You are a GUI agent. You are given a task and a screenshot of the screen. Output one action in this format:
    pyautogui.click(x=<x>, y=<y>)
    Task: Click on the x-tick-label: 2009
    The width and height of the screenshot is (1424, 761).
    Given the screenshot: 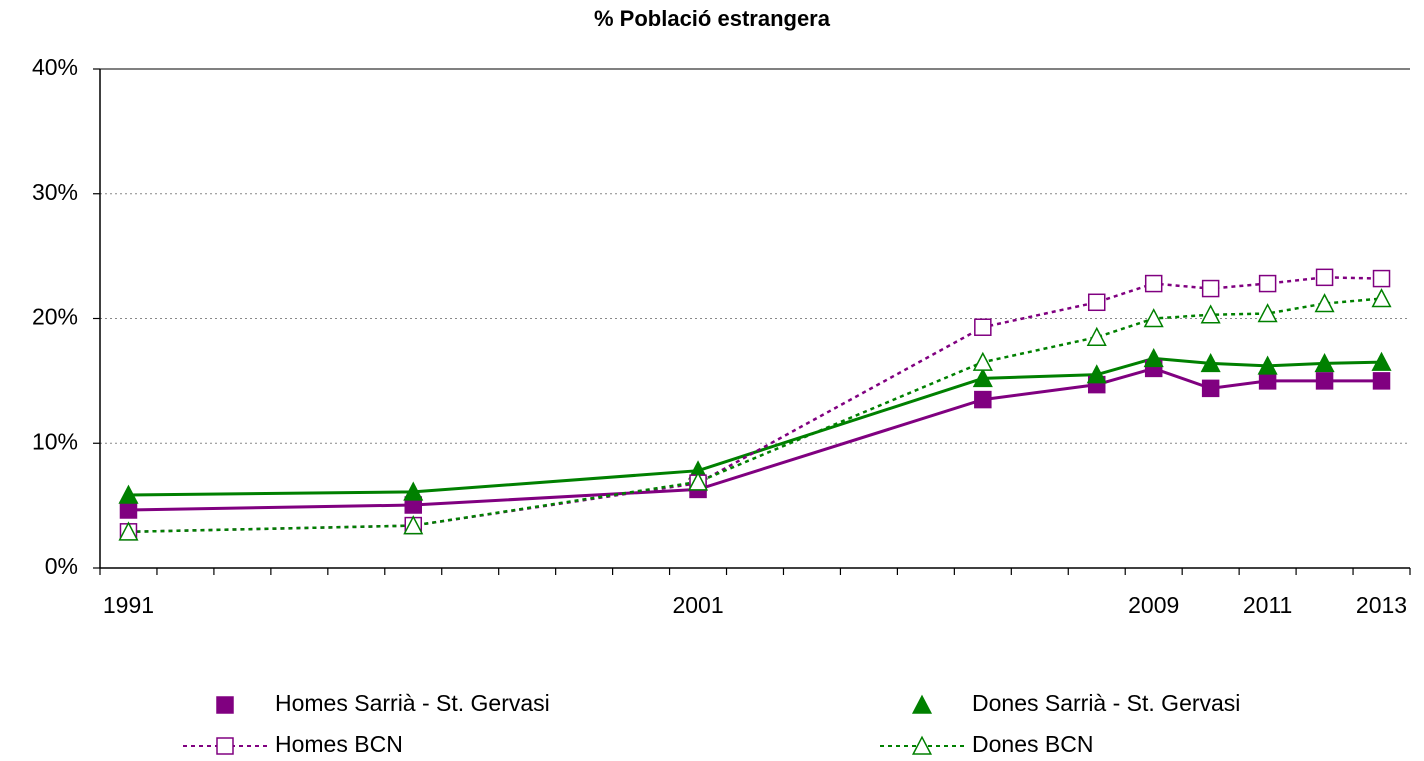 What is the action you would take?
    pyautogui.click(x=1153, y=605)
    